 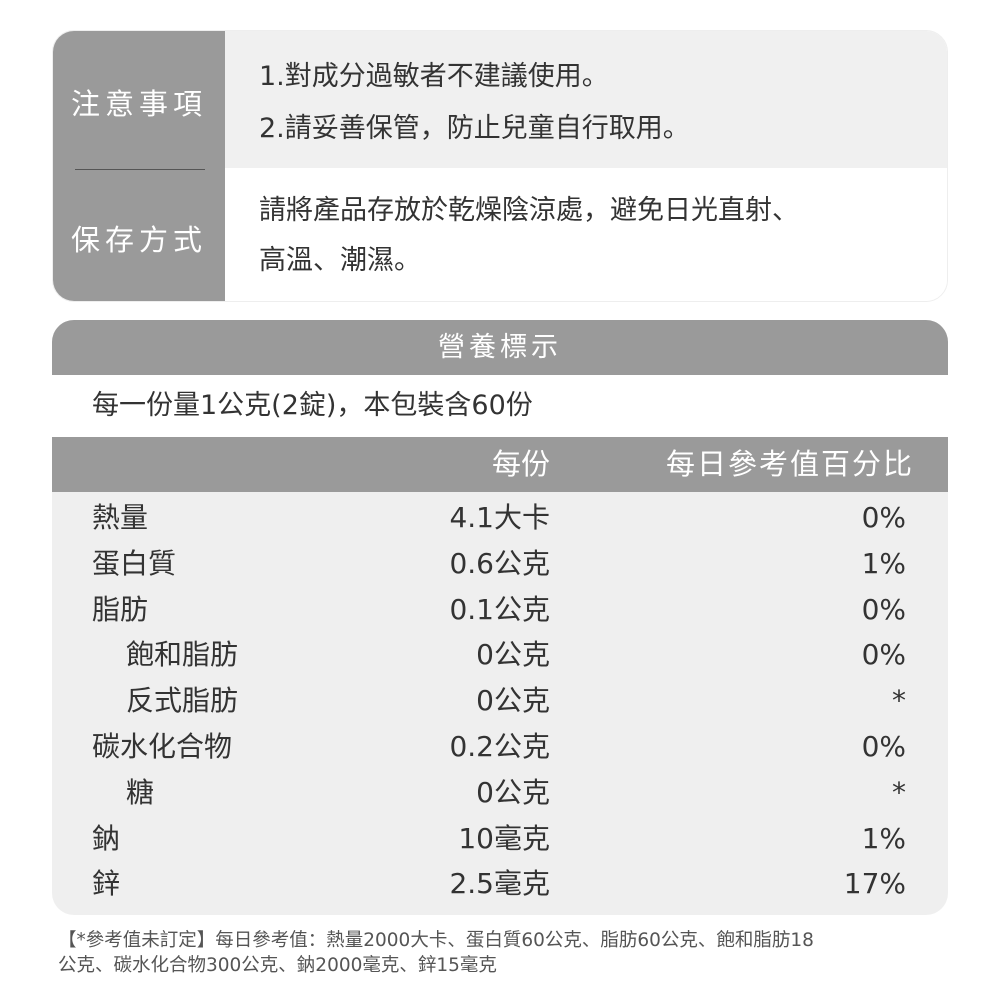 What do you see at coordinates (138, 240) in the screenshot?
I see `storage-label: 保存方式` at bounding box center [138, 240].